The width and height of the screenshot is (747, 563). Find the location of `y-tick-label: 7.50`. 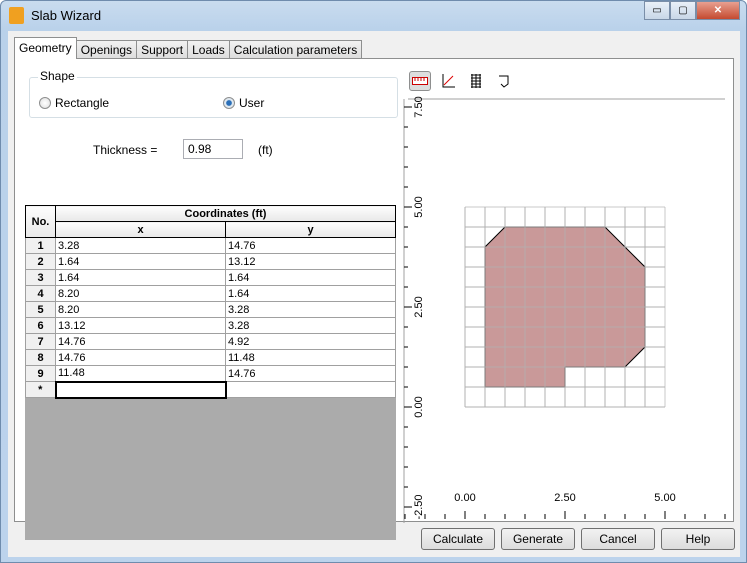

y-tick-label: 7.50 is located at coordinates (419, 106).